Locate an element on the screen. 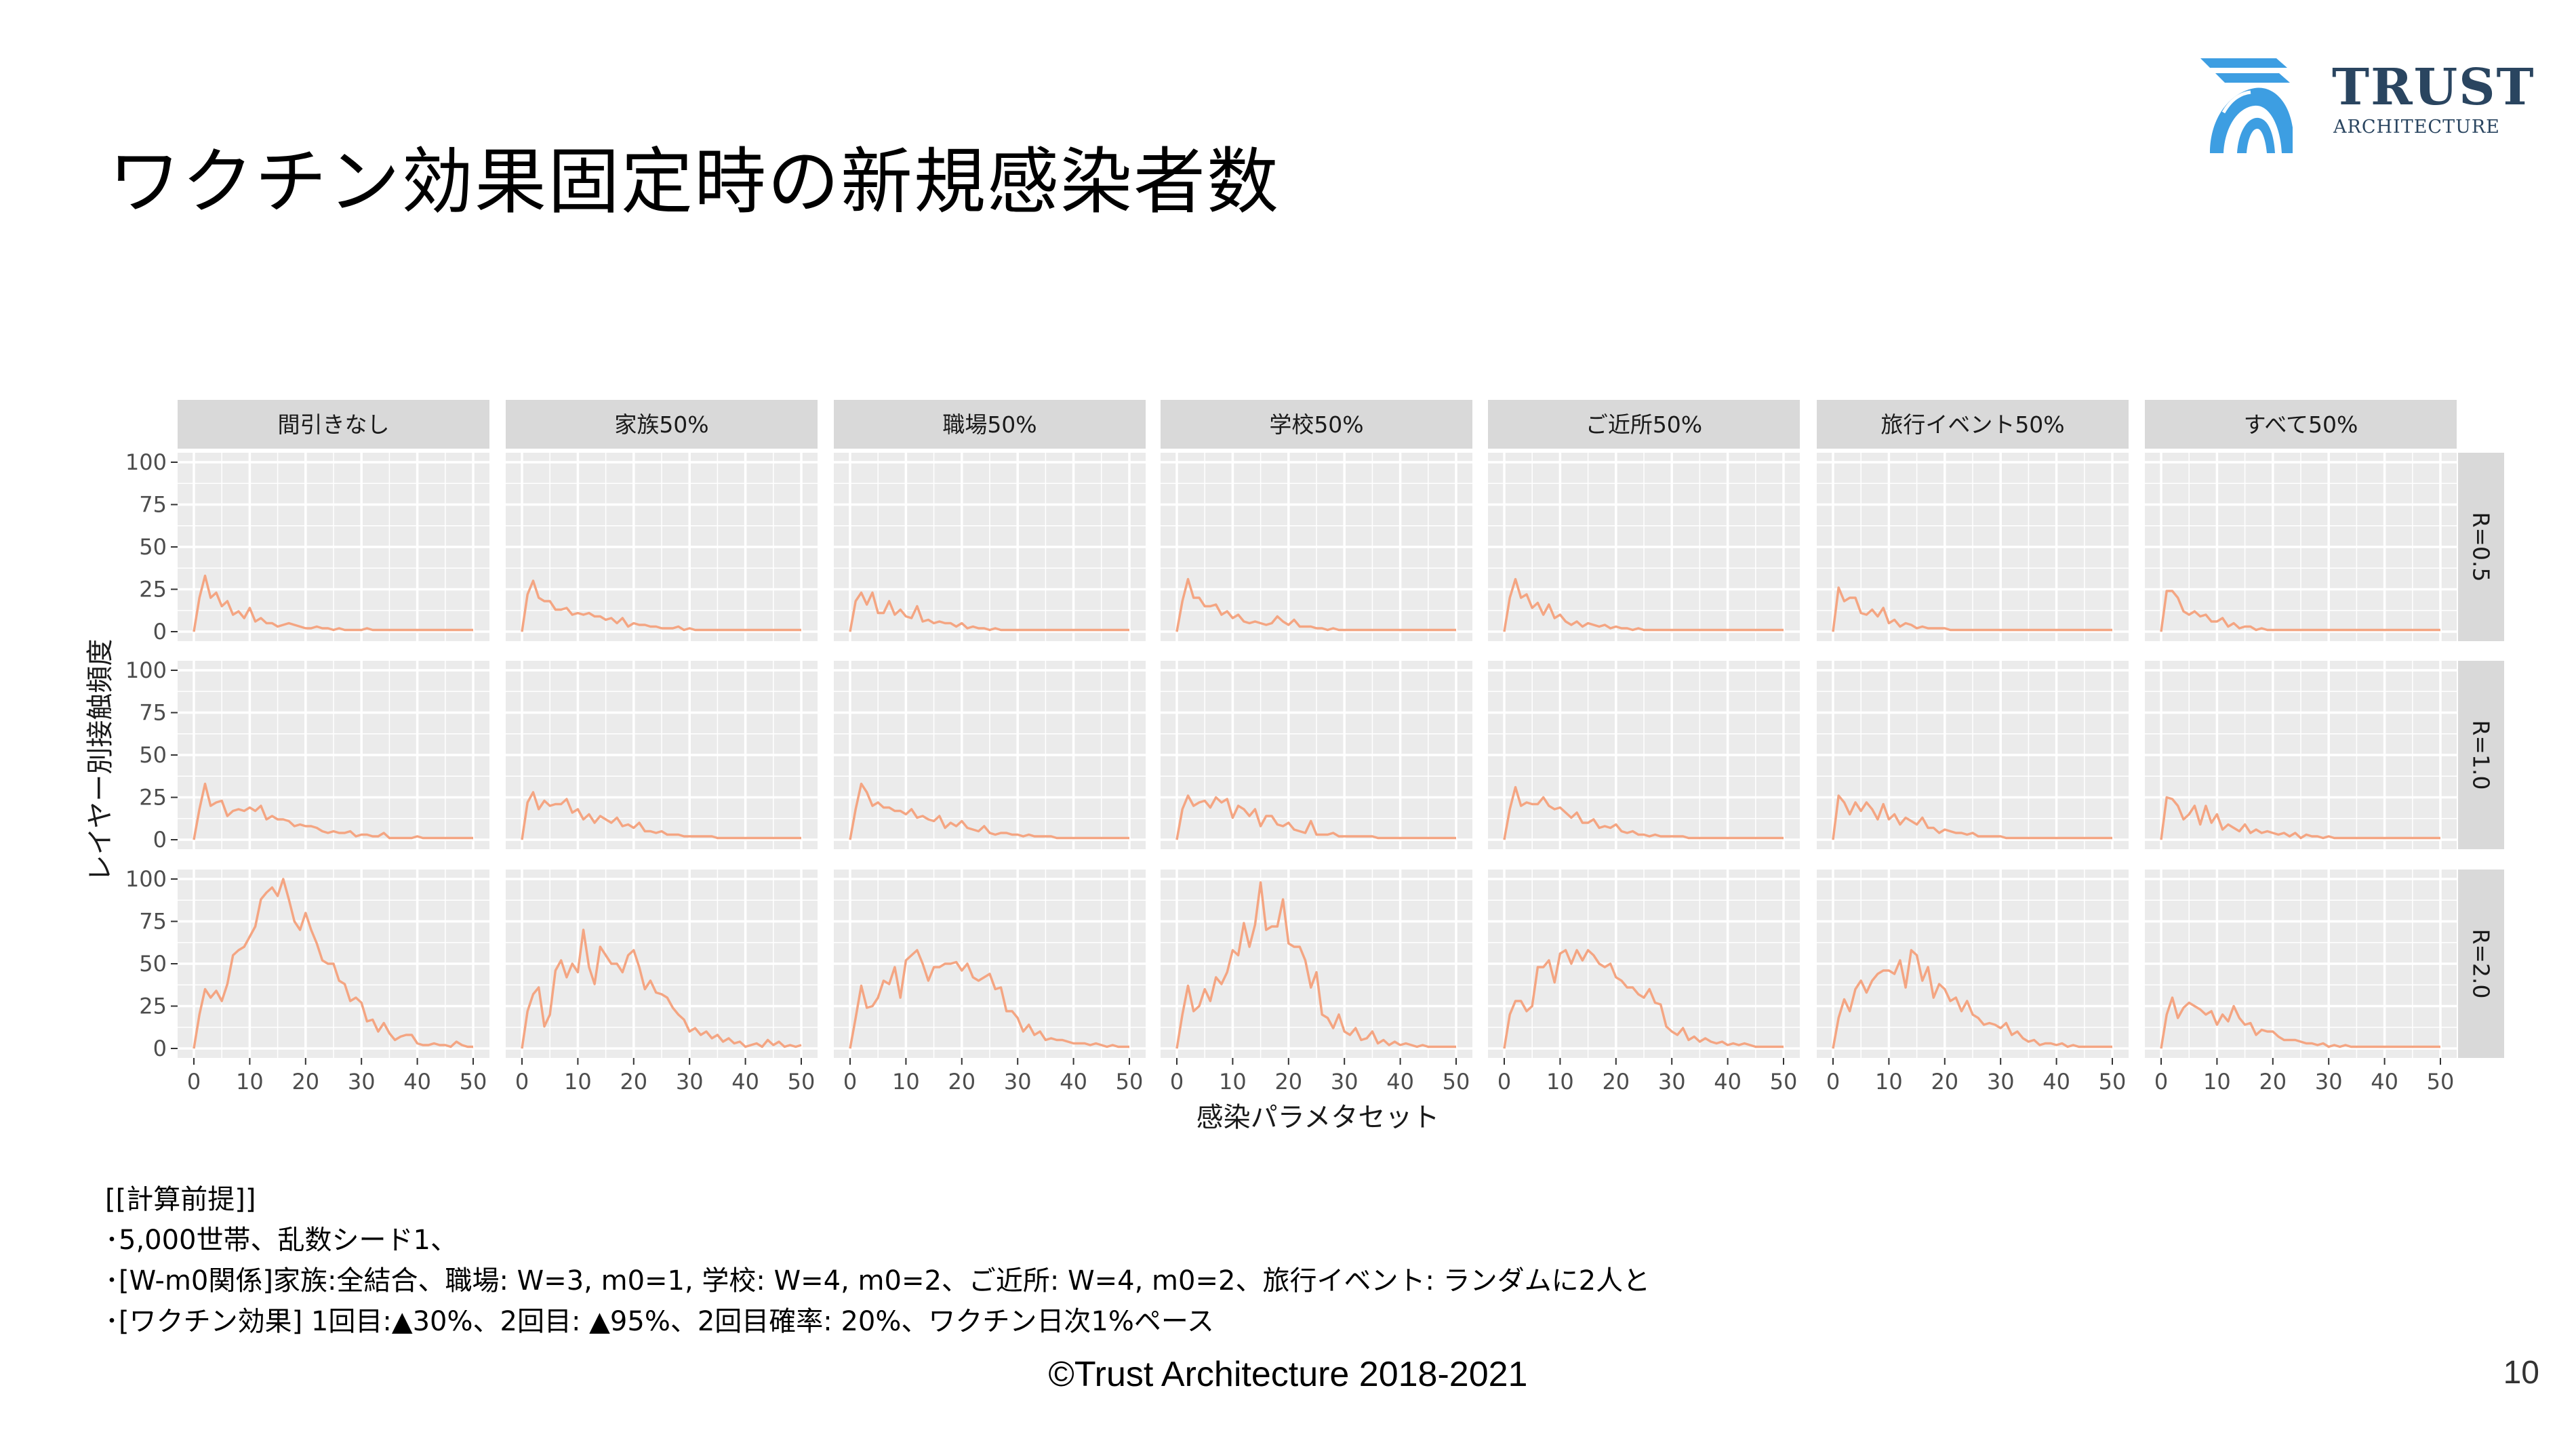 The image size is (2576, 1449). column-strip-label: 間引きなし is located at coordinates (334, 424).